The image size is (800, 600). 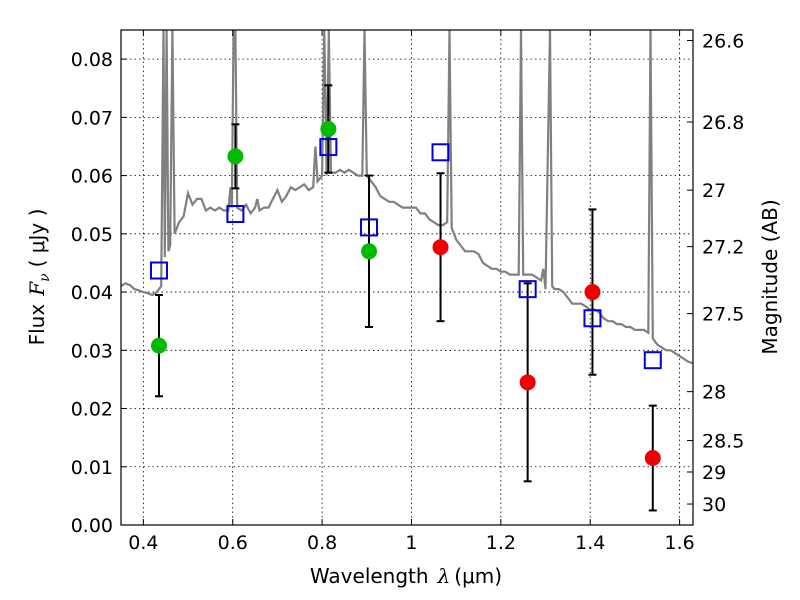 I want to click on y2-tick-label: 27.2, so click(x=723, y=248).